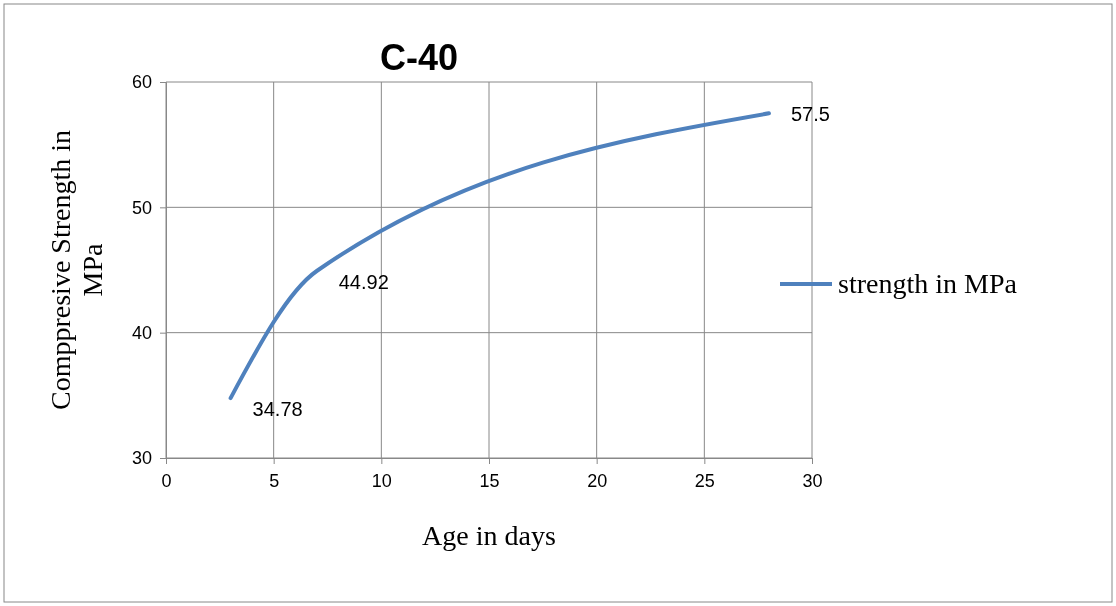  Describe the element at coordinates (141, 332) in the screenshot. I see `y-tick-label: 40` at that location.